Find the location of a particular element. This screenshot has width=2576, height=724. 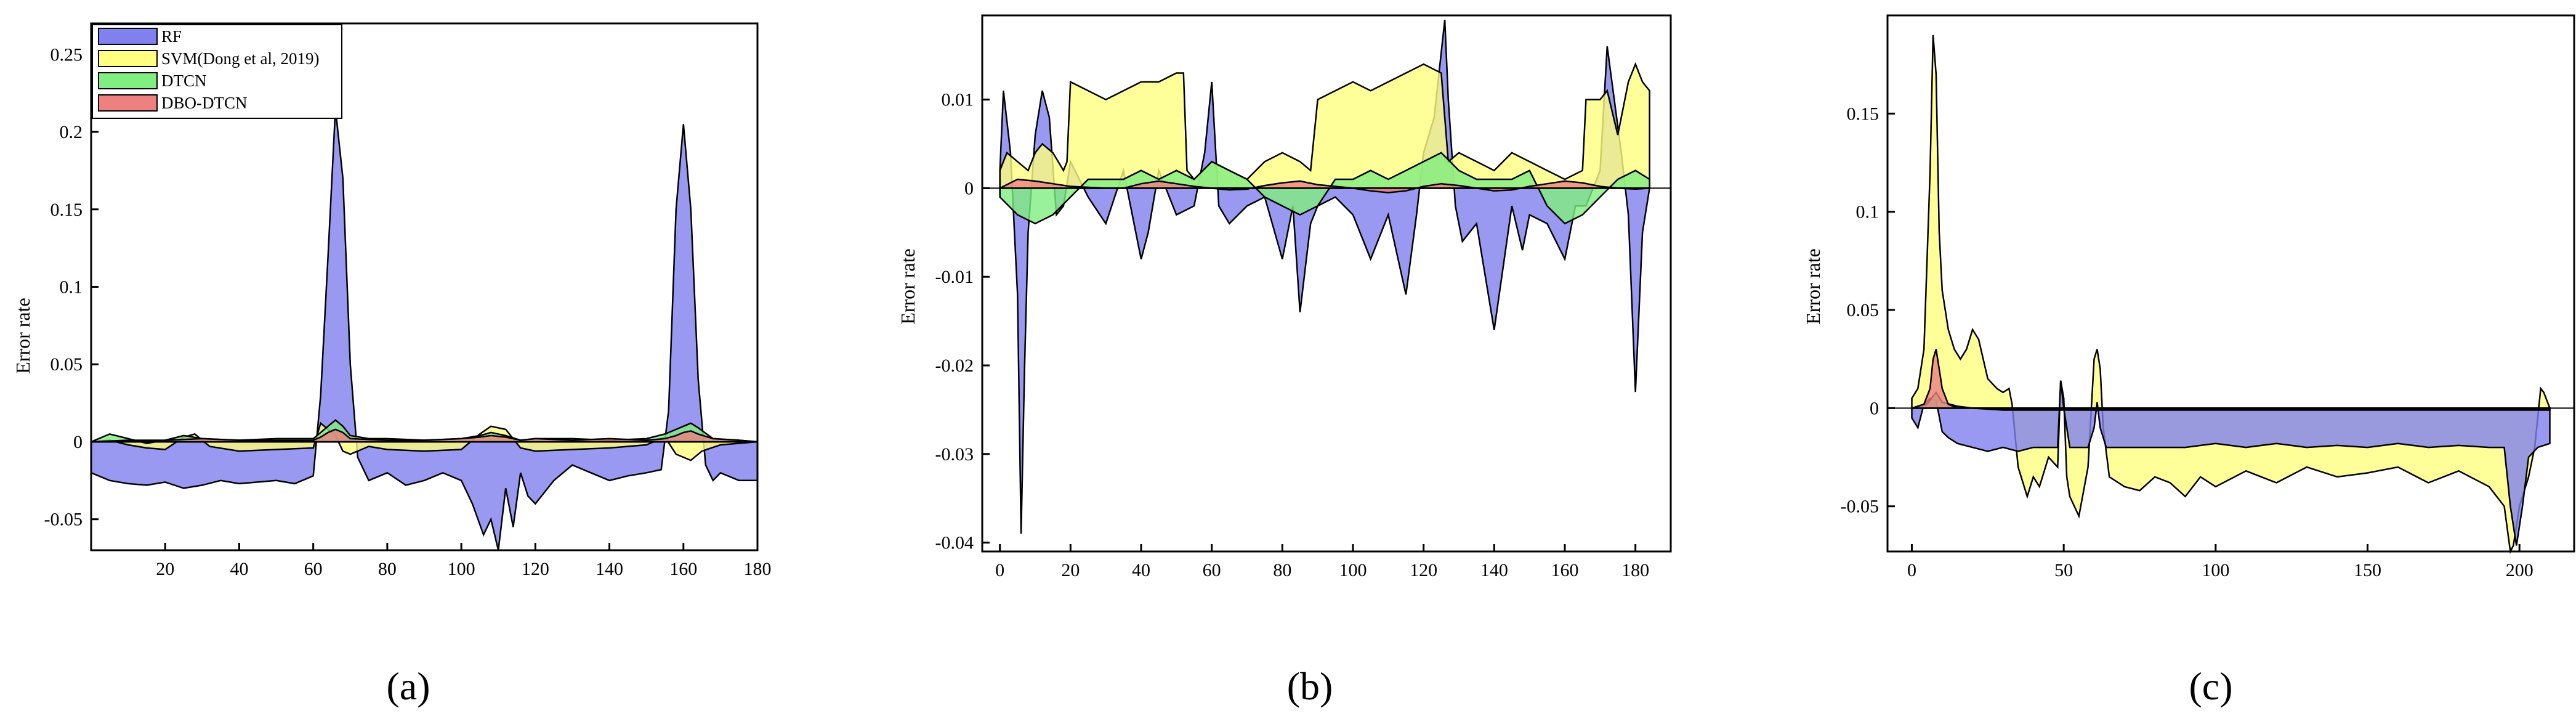

legend-label-dtcn: DTCN is located at coordinates (184, 80).